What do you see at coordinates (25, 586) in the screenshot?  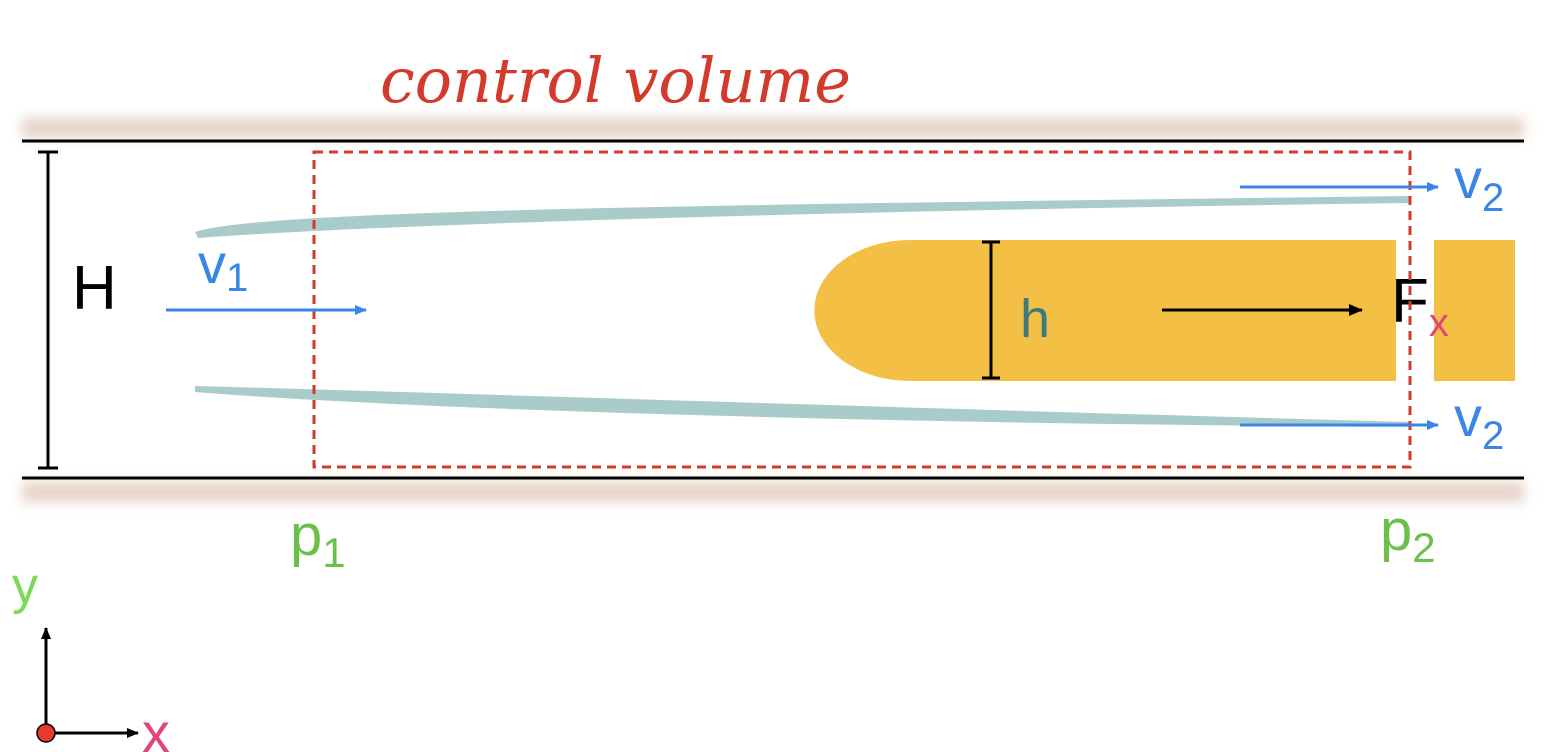 I see `y-axis-label: y` at bounding box center [25, 586].